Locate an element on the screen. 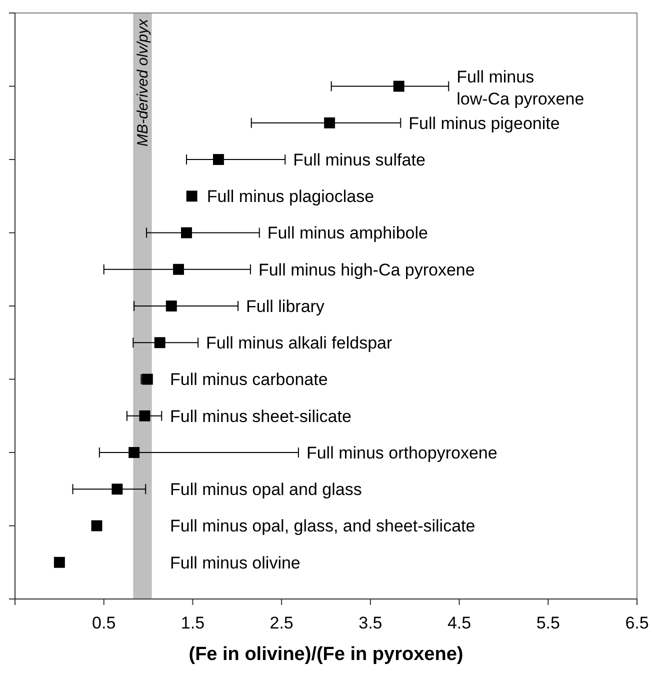 This screenshot has height=673, width=652. x-tick-label: 2.5 is located at coordinates (282, 622).